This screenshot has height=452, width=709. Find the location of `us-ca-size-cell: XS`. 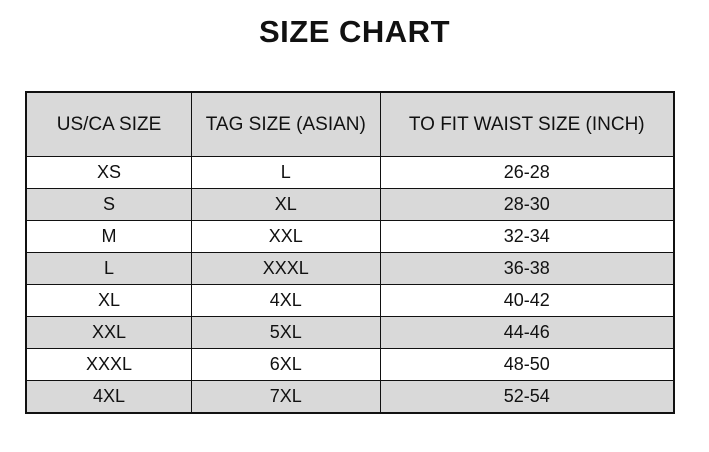

us-ca-size-cell: XS is located at coordinates (109, 172).